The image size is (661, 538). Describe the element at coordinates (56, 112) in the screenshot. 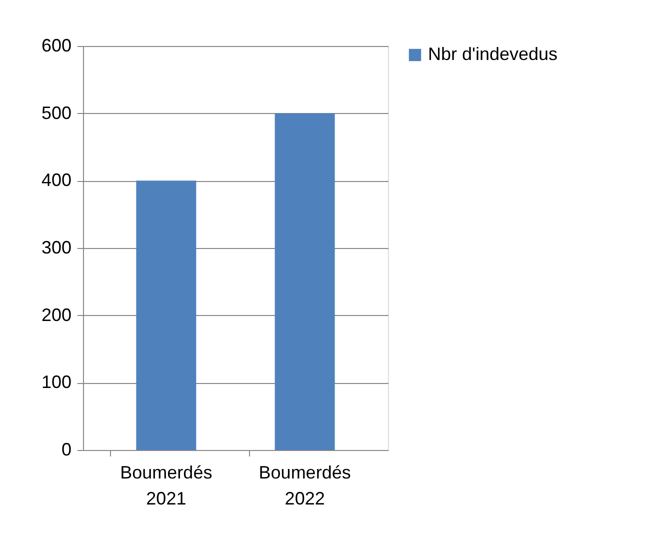

I see `y-tick-label: 500` at that location.